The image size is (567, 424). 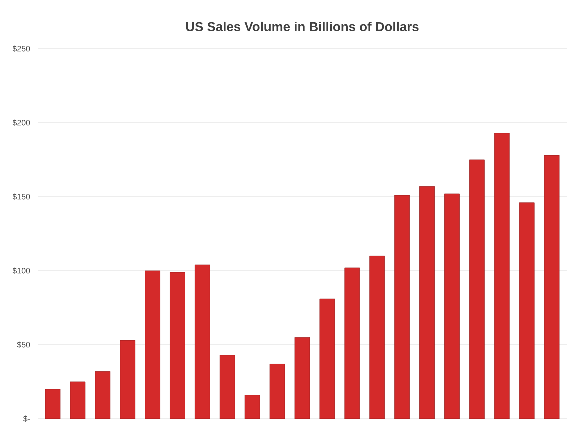 I want to click on chart-title: US Sales Volume in Billions of Dollars, so click(x=302, y=27).